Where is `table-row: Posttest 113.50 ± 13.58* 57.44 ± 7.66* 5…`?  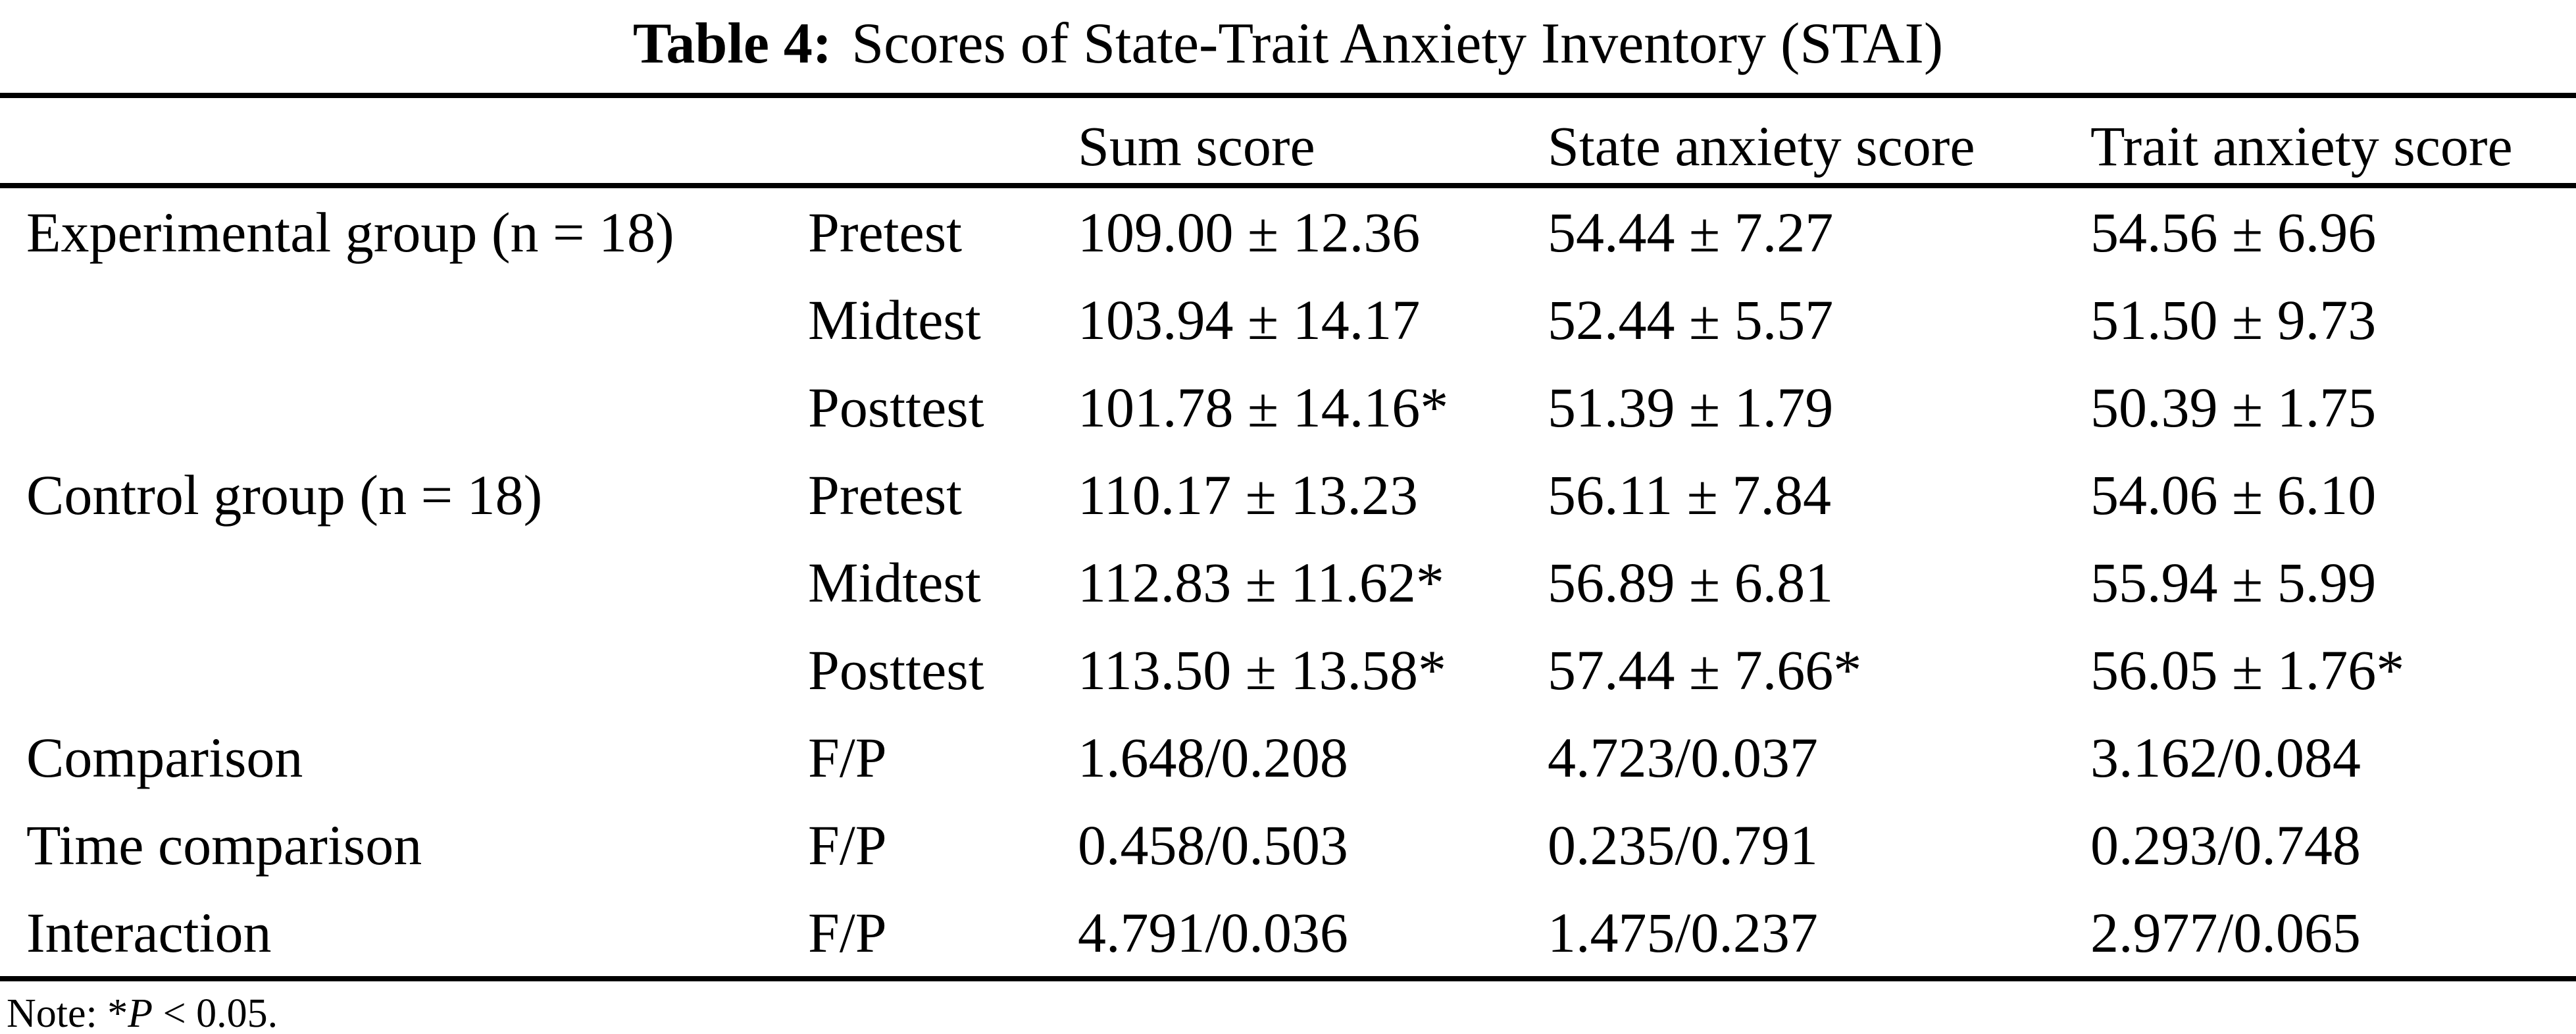
table-row: Posttest 113.50 ± 13.58* 57.44 ± 7.66* 5… is located at coordinates (1288, 669).